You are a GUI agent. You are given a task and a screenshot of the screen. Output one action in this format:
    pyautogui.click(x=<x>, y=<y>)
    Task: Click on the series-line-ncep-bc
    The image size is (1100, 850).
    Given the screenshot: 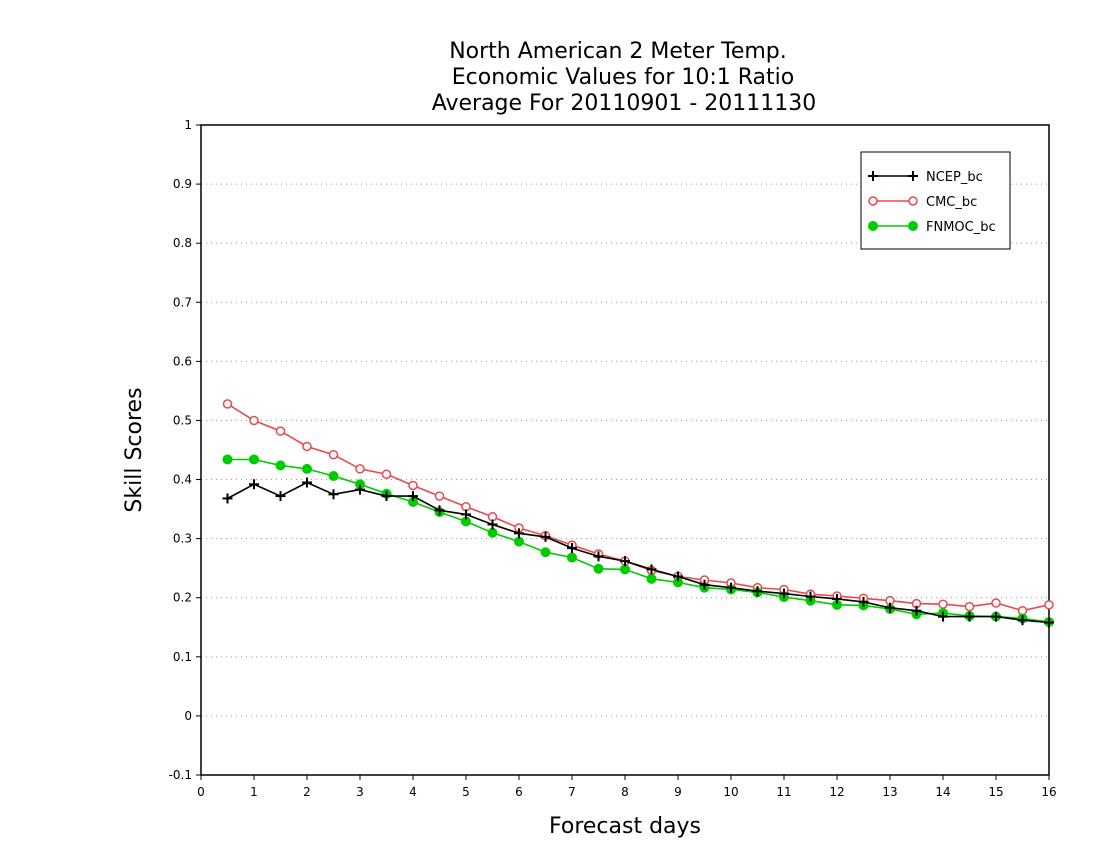 What is the action you would take?
    pyautogui.click(x=638, y=552)
    